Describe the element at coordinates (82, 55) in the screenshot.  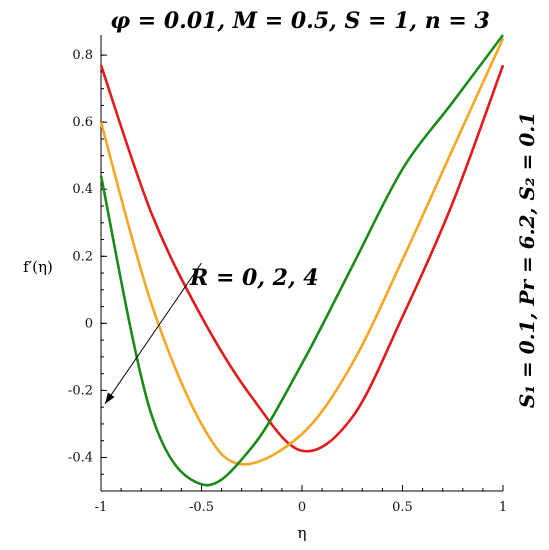
I see `y-tick-label: 0.8` at that location.